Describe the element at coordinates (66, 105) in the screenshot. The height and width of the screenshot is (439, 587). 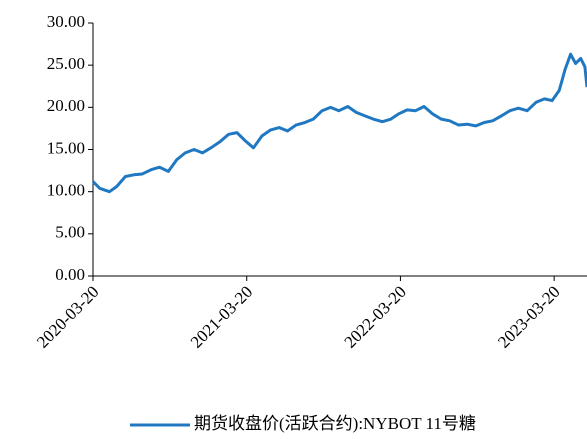
I see `y-tick-label: 20.00` at that location.